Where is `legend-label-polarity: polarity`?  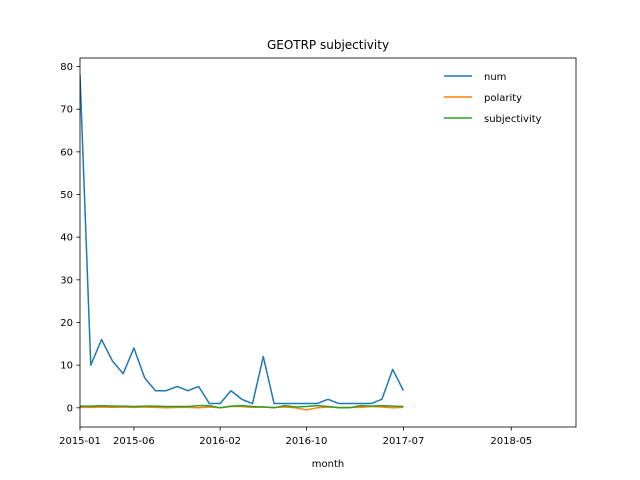 legend-label-polarity: polarity is located at coordinates (503, 98).